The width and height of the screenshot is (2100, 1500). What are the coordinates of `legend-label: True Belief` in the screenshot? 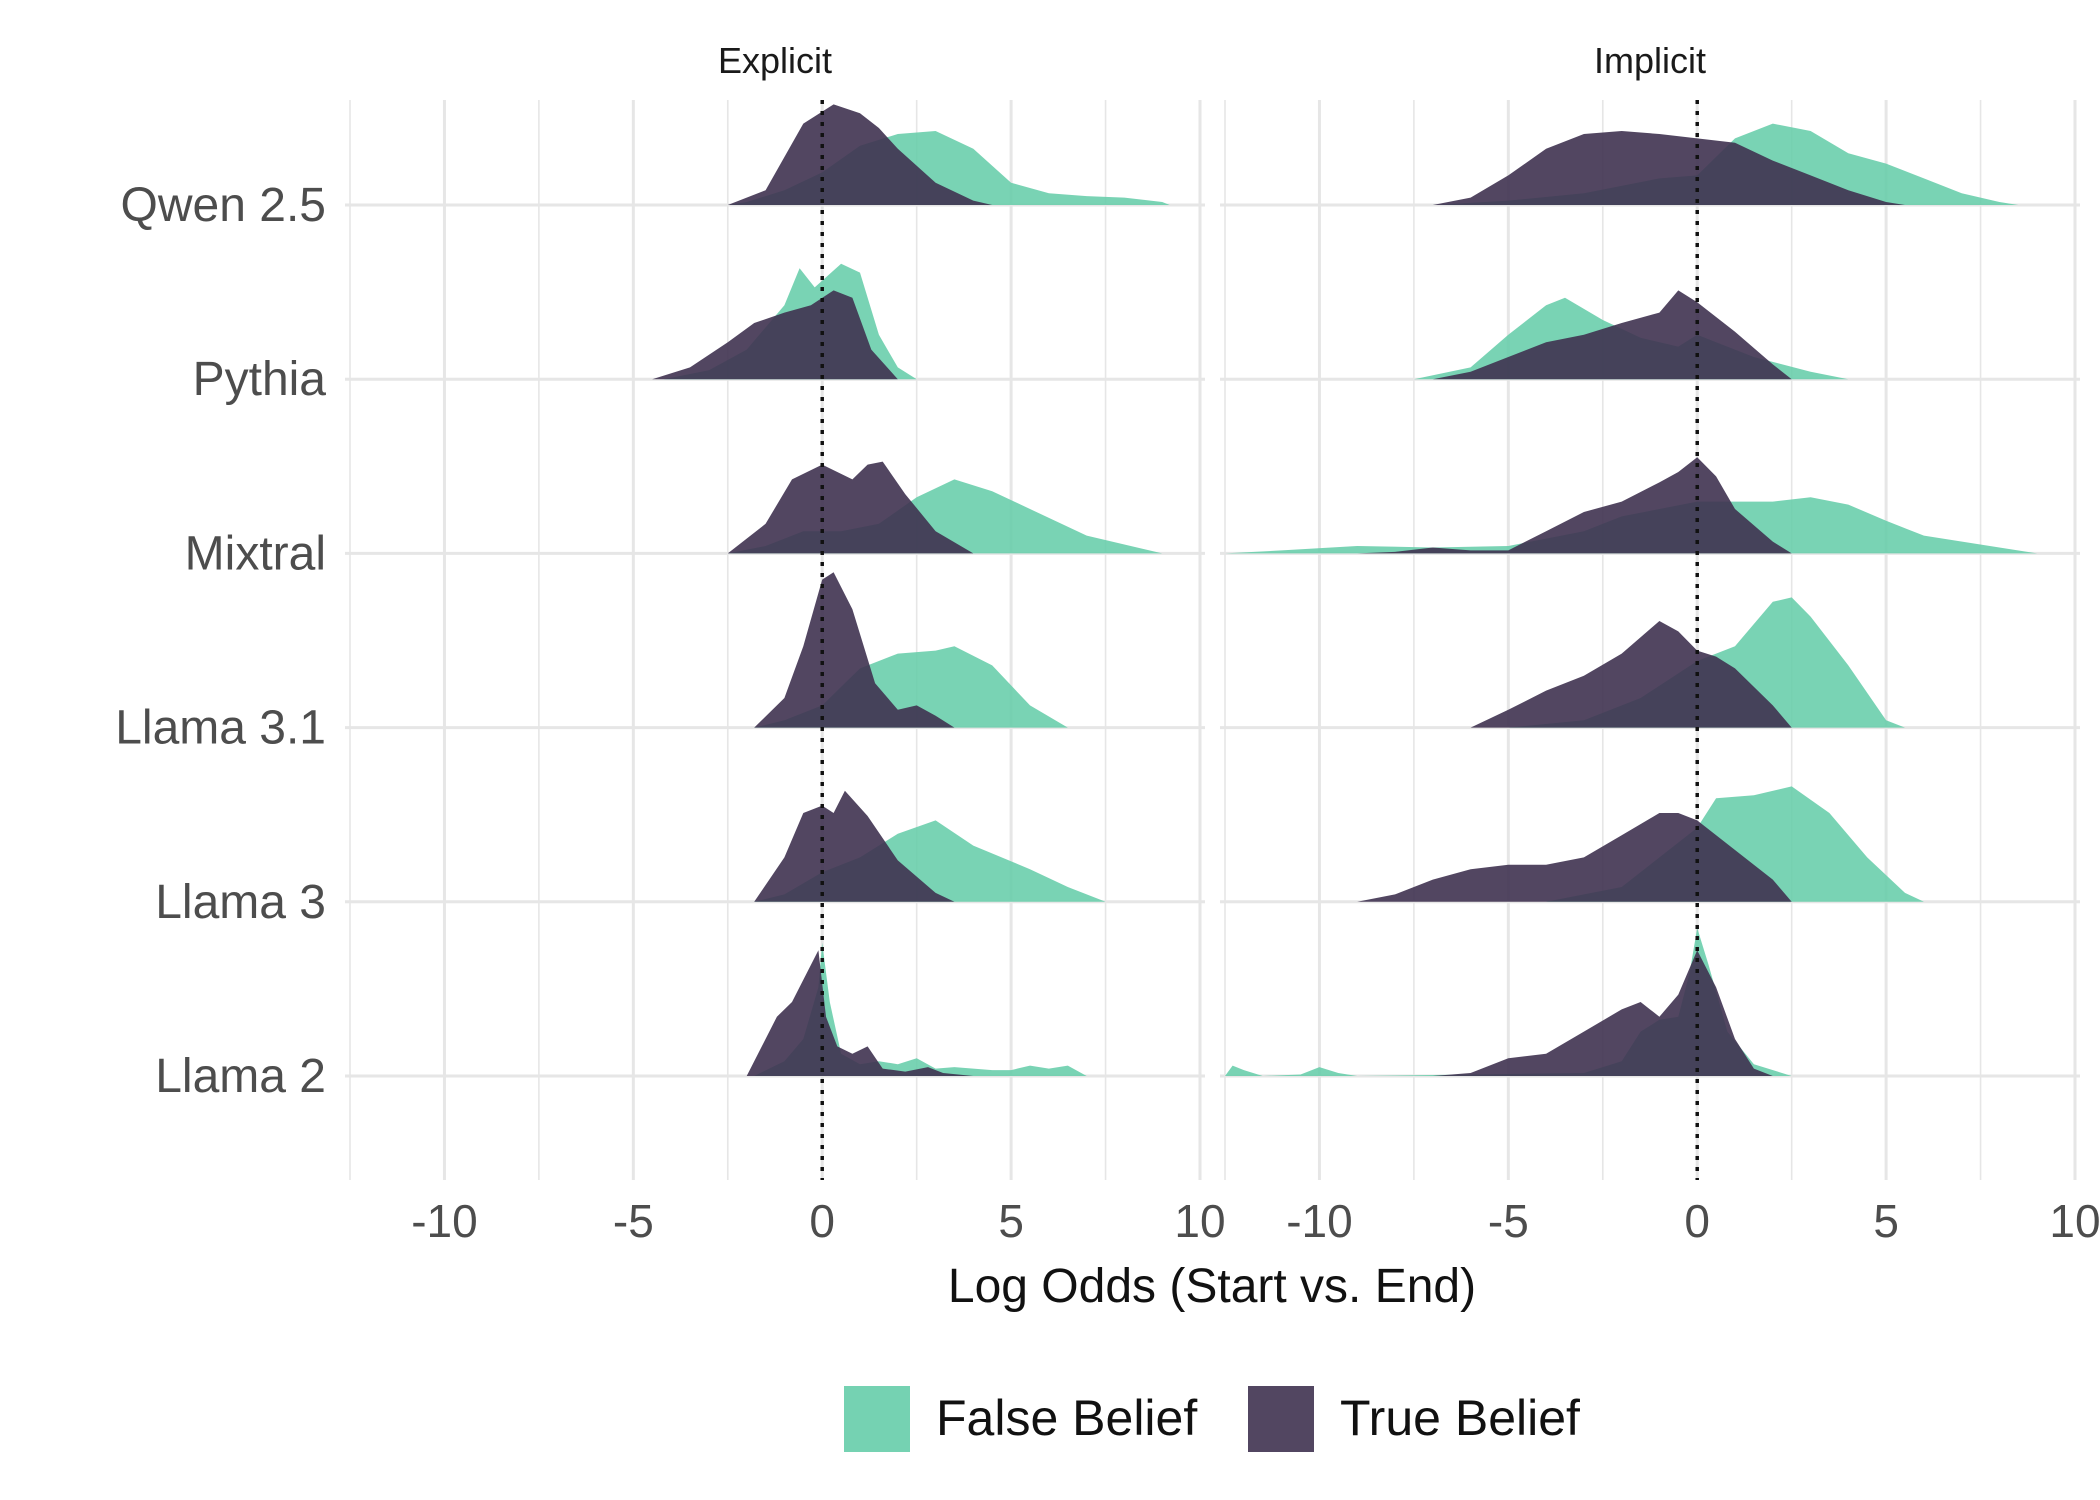 It's located at (1460, 1418).